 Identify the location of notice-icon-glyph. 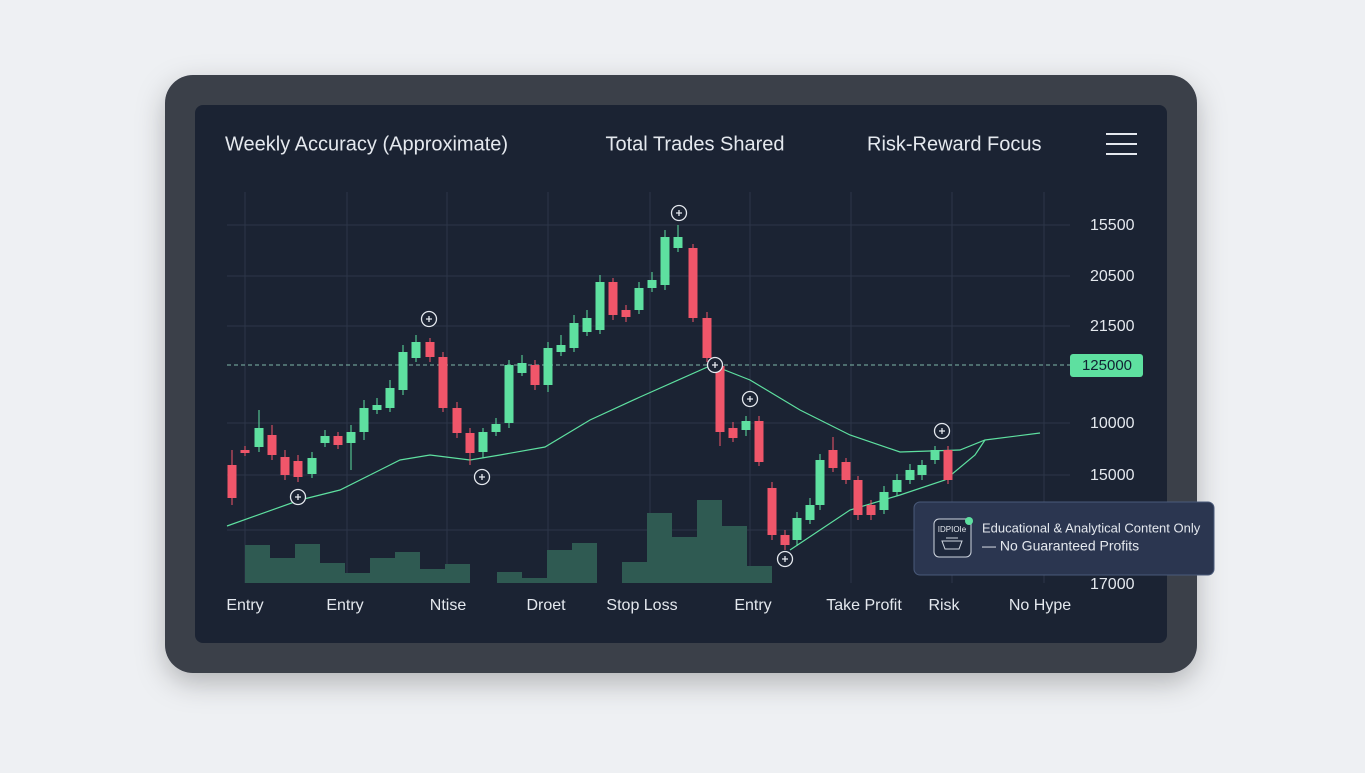
(952, 543).